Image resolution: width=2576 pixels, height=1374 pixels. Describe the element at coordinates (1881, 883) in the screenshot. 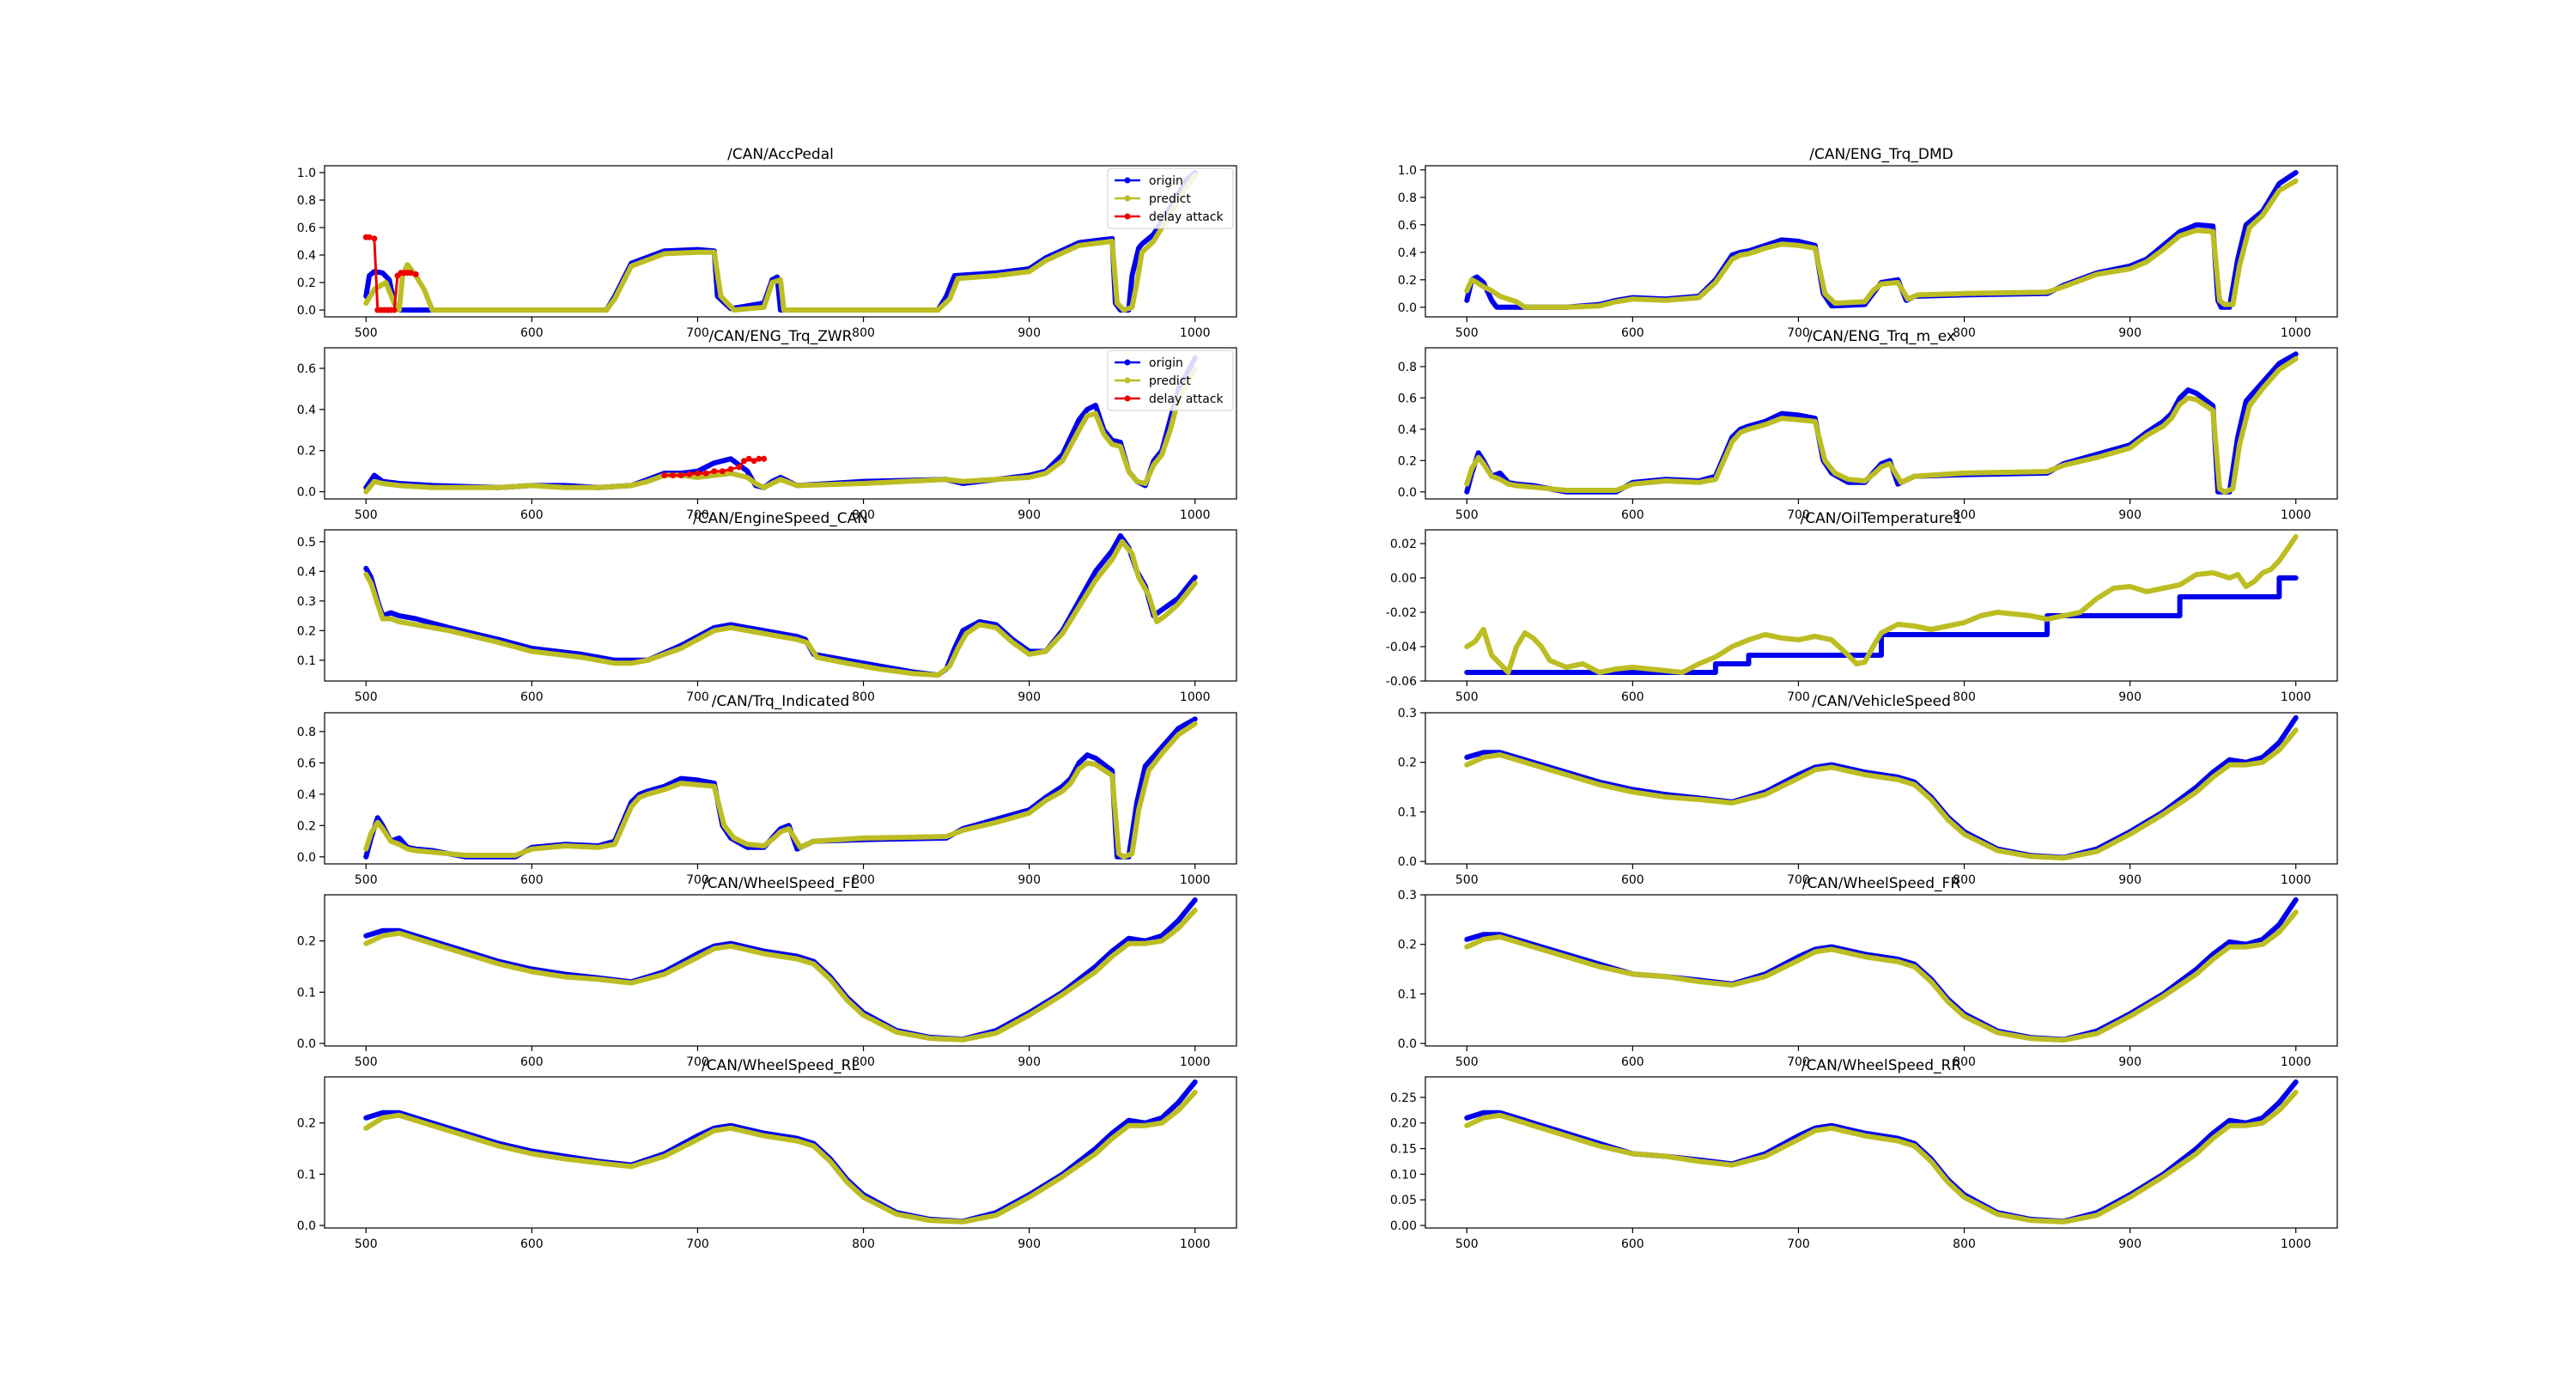

I see `subplot-title: /CAN/WheelSpeed_FR` at that location.